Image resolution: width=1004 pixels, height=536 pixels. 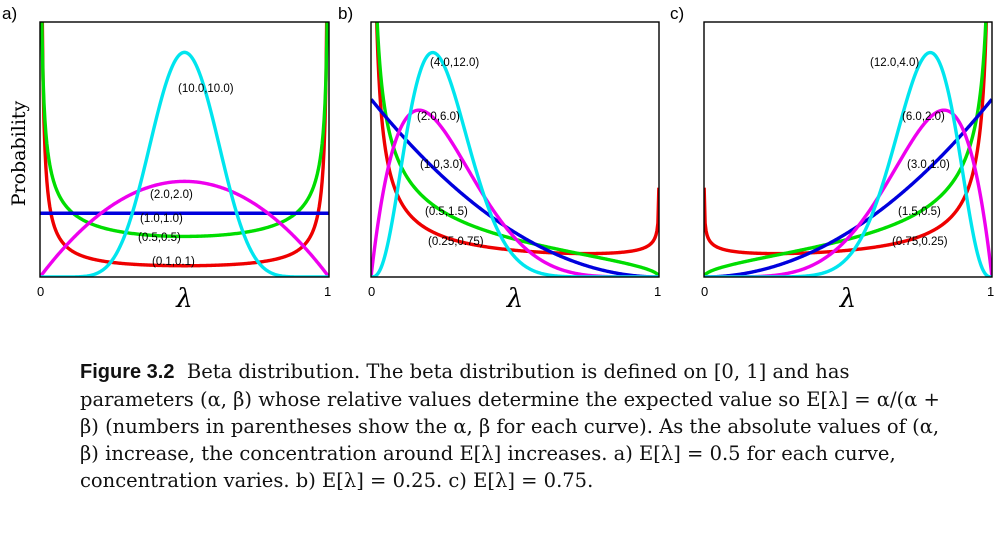 What do you see at coordinates (438, 117) in the screenshot?
I see `series-label: (2.0,6.0)` at bounding box center [438, 117].